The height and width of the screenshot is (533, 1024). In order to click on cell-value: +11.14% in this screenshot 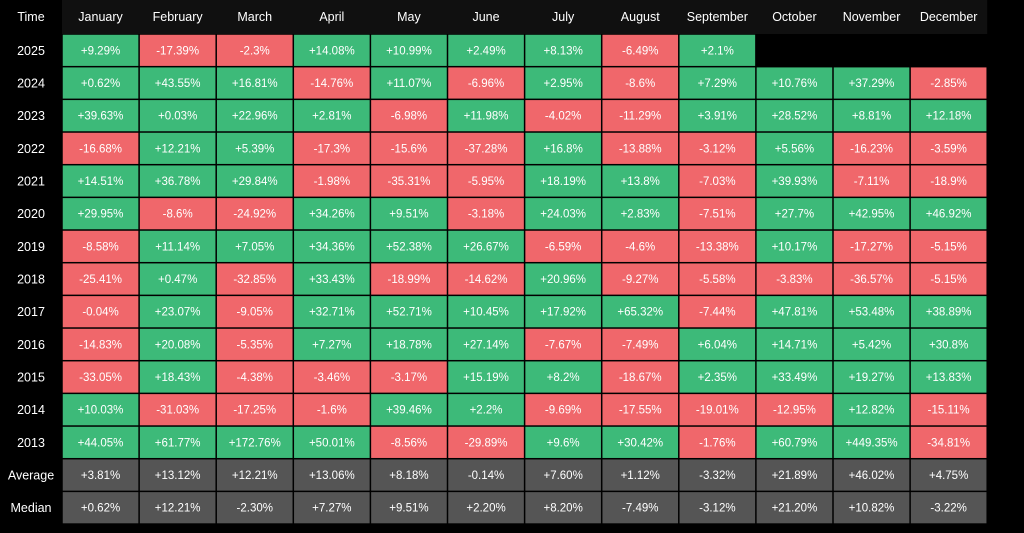, I will do `click(177, 247)`.